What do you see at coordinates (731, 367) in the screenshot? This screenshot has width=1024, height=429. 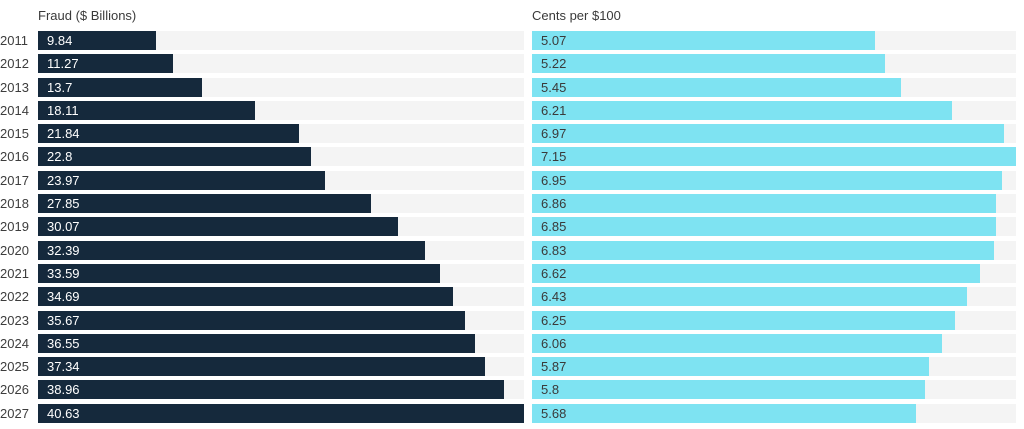 I see `rate-bar: 5.87` at bounding box center [731, 367].